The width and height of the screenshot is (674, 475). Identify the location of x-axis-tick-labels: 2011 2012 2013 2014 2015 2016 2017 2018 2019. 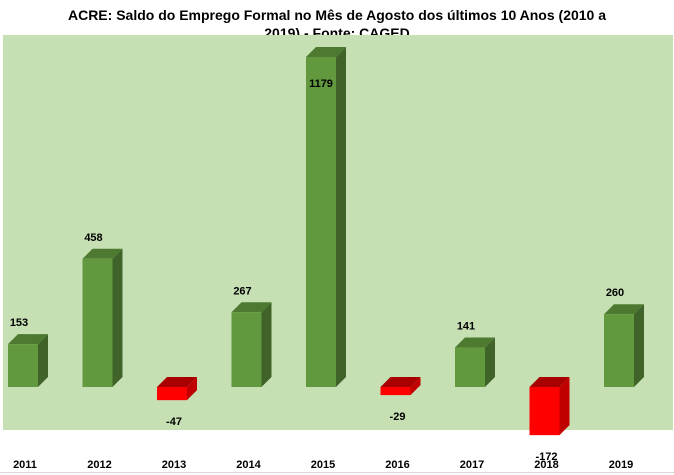
(323, 465).